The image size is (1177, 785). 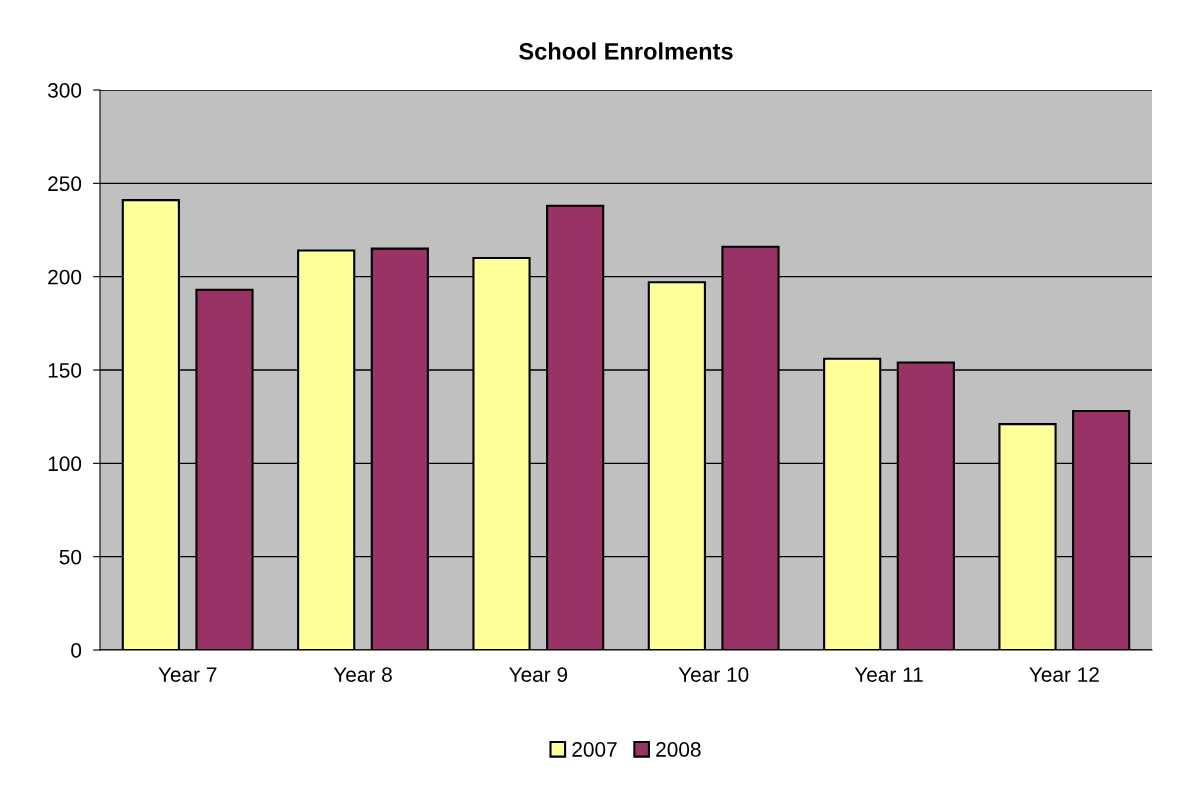 What do you see at coordinates (362, 674) in the screenshot?
I see `x-tick-label: Year 8` at bounding box center [362, 674].